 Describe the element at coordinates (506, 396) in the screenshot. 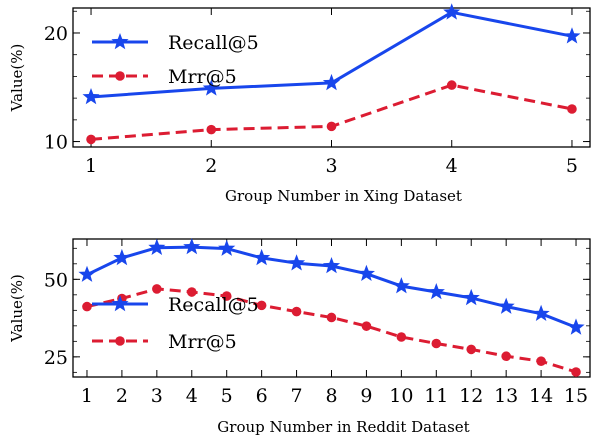

I see `x-tick-label: 13` at that location.